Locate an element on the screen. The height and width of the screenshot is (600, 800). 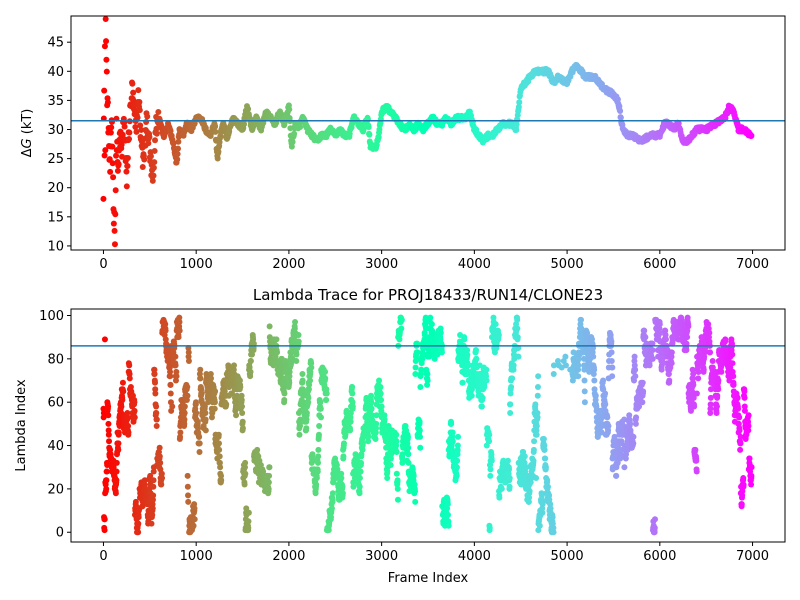
y-tick-label: 10 is located at coordinates (55, 246).